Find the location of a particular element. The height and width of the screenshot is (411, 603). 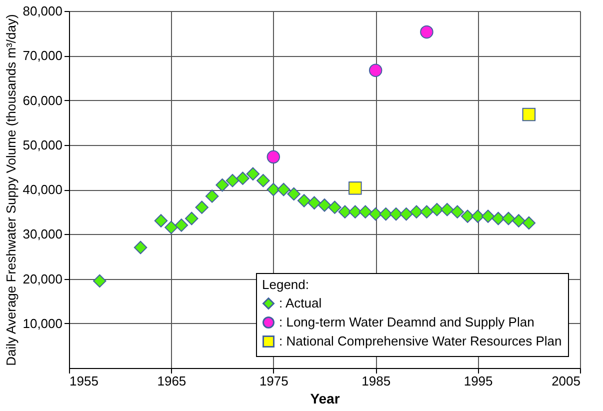

y-tick-label: 50,000 is located at coordinates (42, 144).